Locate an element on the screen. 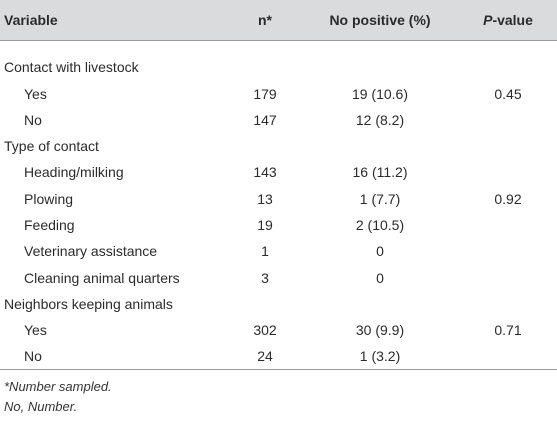 The width and height of the screenshot is (557, 425). header-p-italic: P is located at coordinates (488, 20).